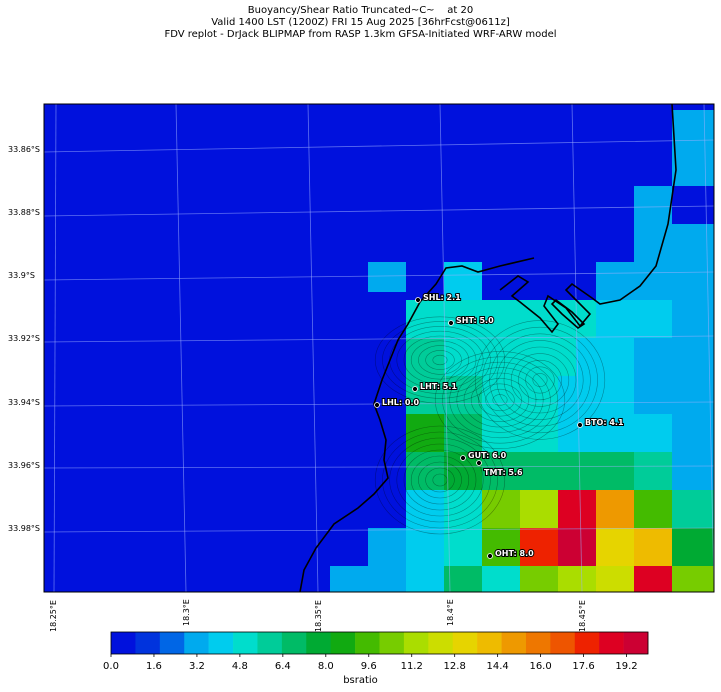 The width and height of the screenshot is (721, 692). I want to click on colorbar, so click(379, 644).